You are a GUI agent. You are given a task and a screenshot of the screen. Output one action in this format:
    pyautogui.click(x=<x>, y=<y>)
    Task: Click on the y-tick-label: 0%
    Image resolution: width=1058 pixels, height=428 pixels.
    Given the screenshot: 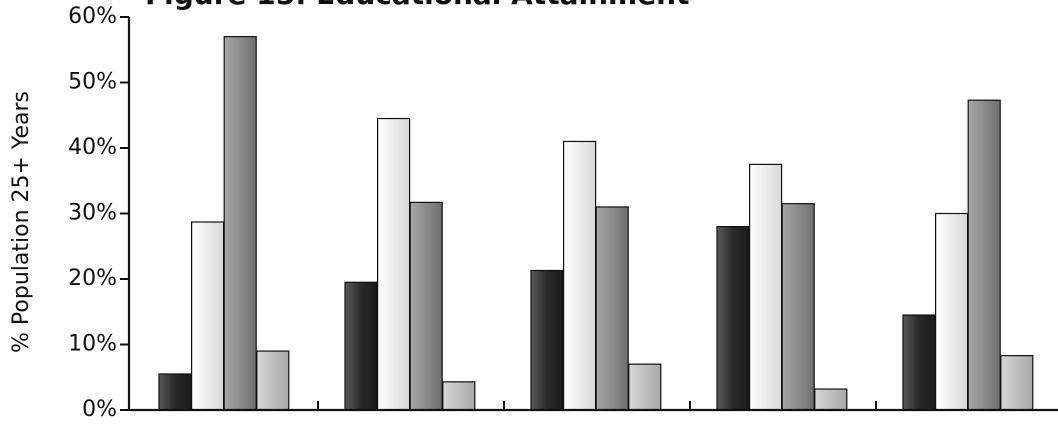 What is the action you would take?
    pyautogui.click(x=99, y=409)
    